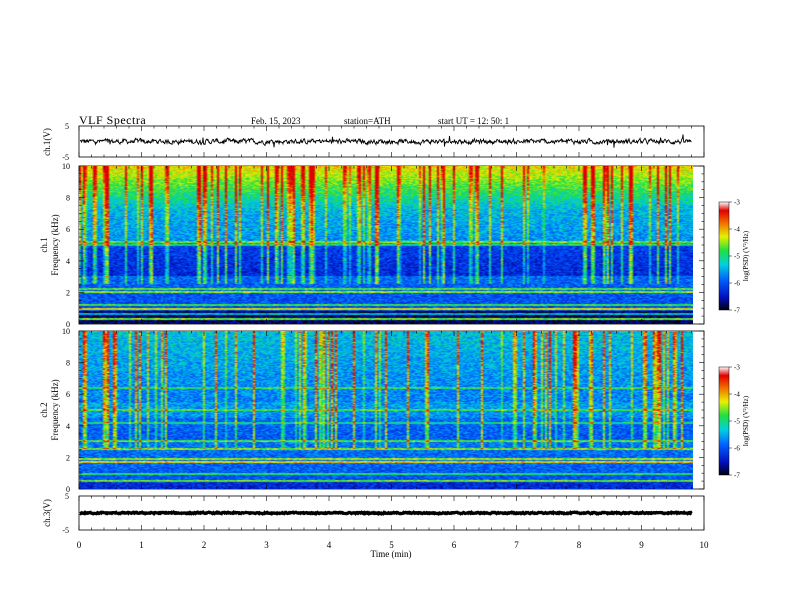 This screenshot has width=792, height=612. I want to click on x-tick-label: 10, so click(705, 545).